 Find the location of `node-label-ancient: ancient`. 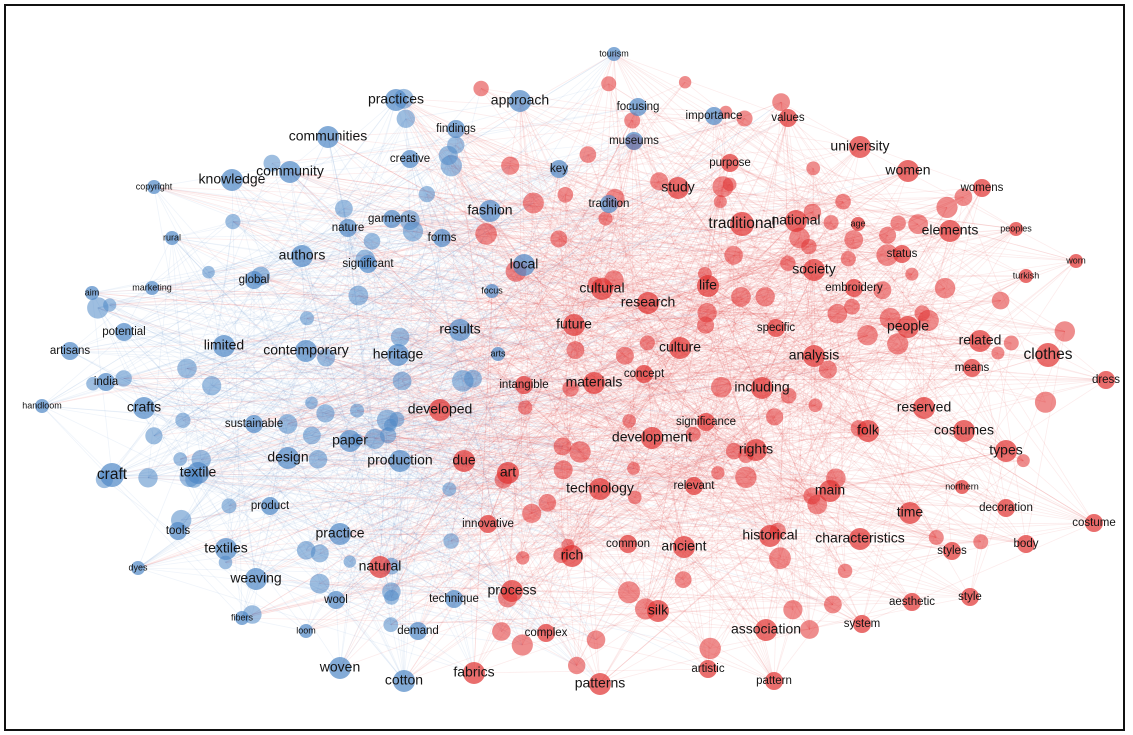

node-label-ancient: ancient is located at coordinates (683, 546).